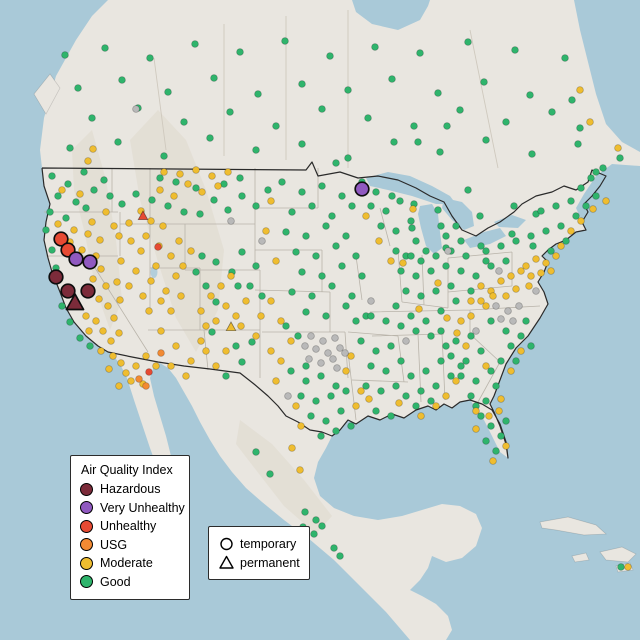 Image resolution: width=640 pixels, height=640 pixels. What do you see at coordinates (362, 189) in the screenshot?
I see `large-monitor-circle-very_unhealthy` at bounding box center [362, 189].